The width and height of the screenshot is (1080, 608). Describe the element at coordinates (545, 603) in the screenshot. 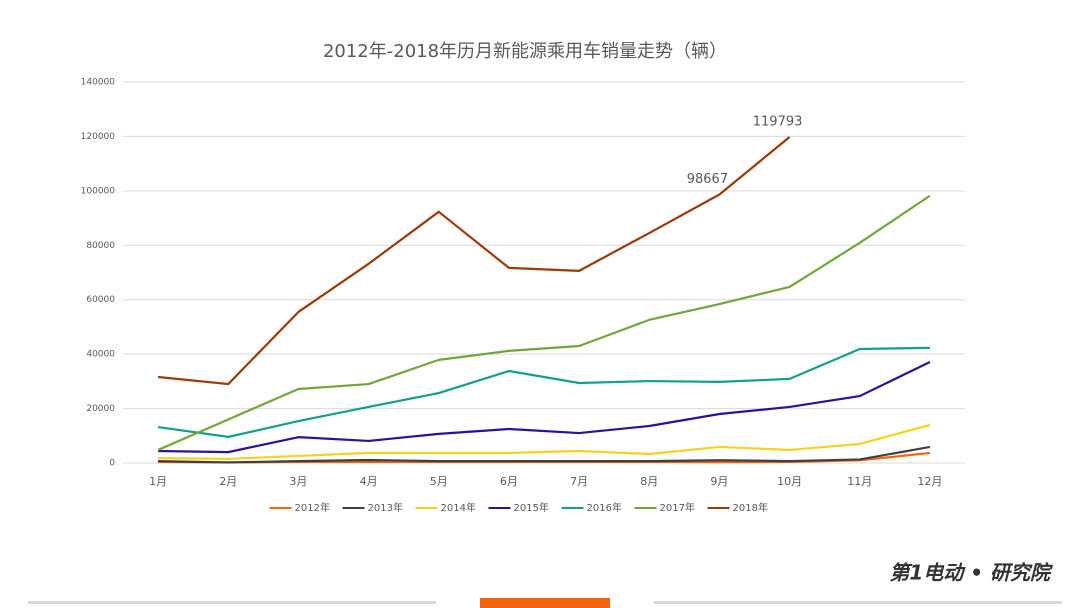

I see `footer-accent` at that location.